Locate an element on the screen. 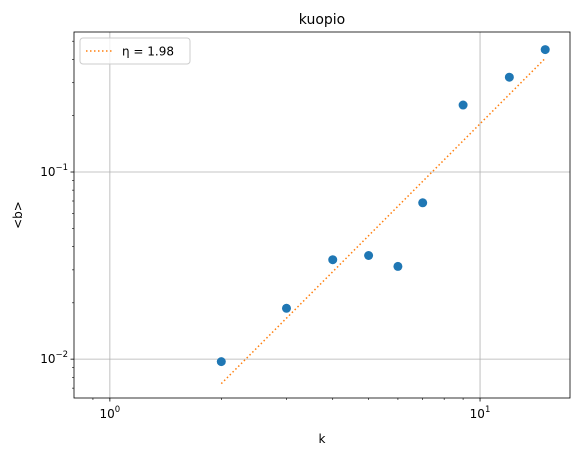  y-tick-labels: 10⁻² 10⁻¹ is located at coordinates (54, 264).